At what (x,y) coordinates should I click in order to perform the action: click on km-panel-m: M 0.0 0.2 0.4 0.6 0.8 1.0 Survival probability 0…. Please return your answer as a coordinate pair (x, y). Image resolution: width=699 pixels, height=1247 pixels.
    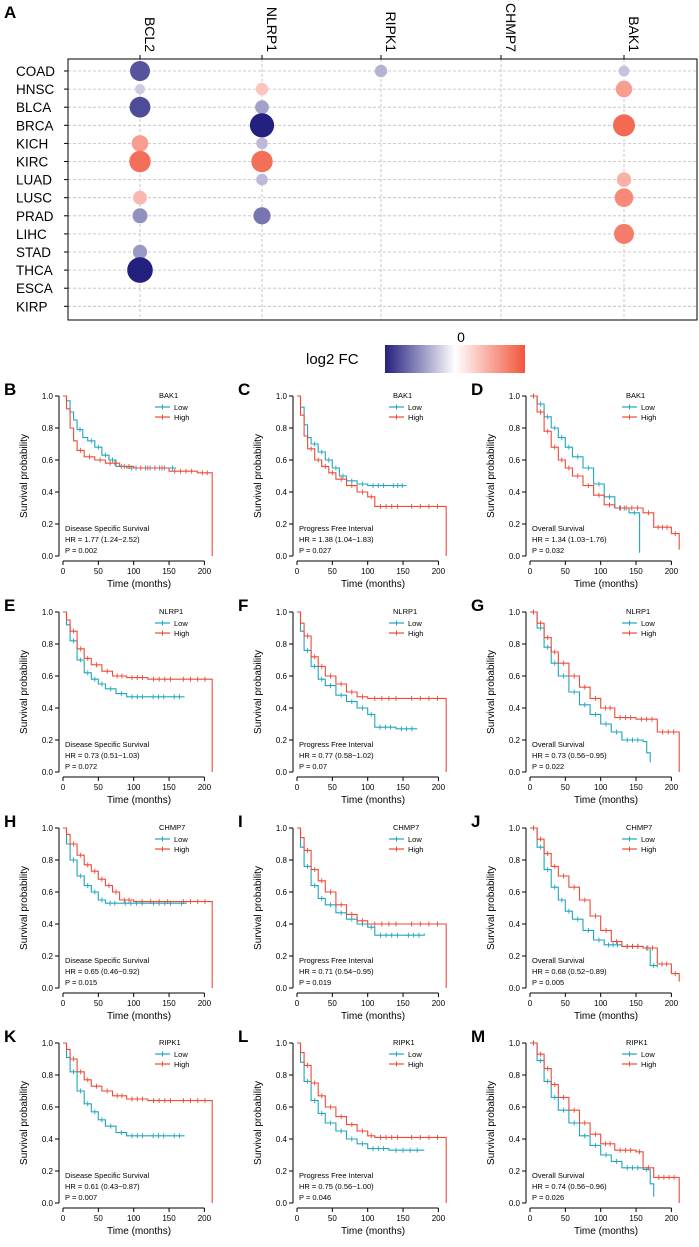
    Looking at the image, I should click on (575, 1132).